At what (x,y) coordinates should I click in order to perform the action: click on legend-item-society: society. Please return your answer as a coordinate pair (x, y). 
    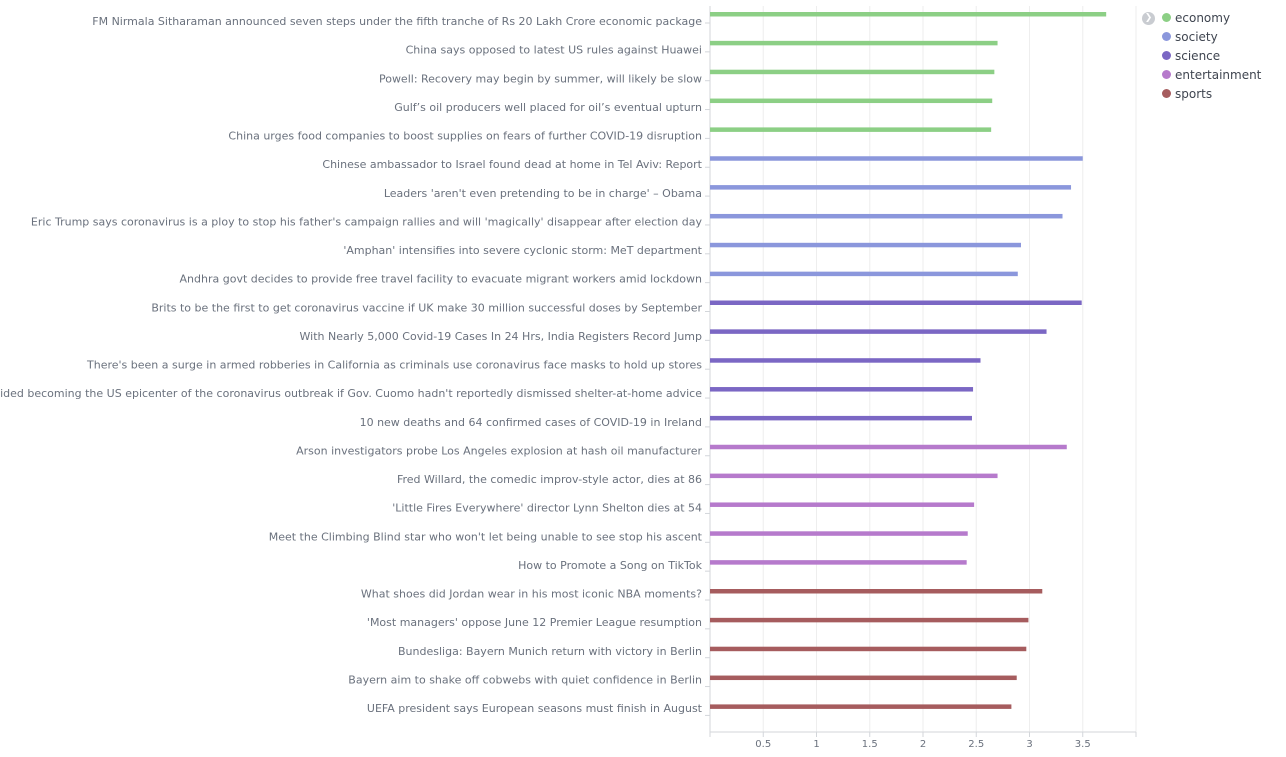
    Looking at the image, I should click on (1211, 36).